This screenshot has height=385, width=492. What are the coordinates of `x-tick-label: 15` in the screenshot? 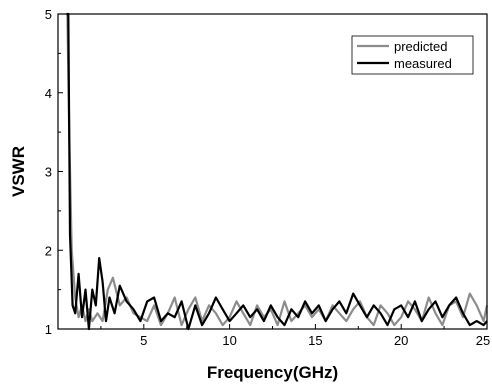 It's located at (315, 340).